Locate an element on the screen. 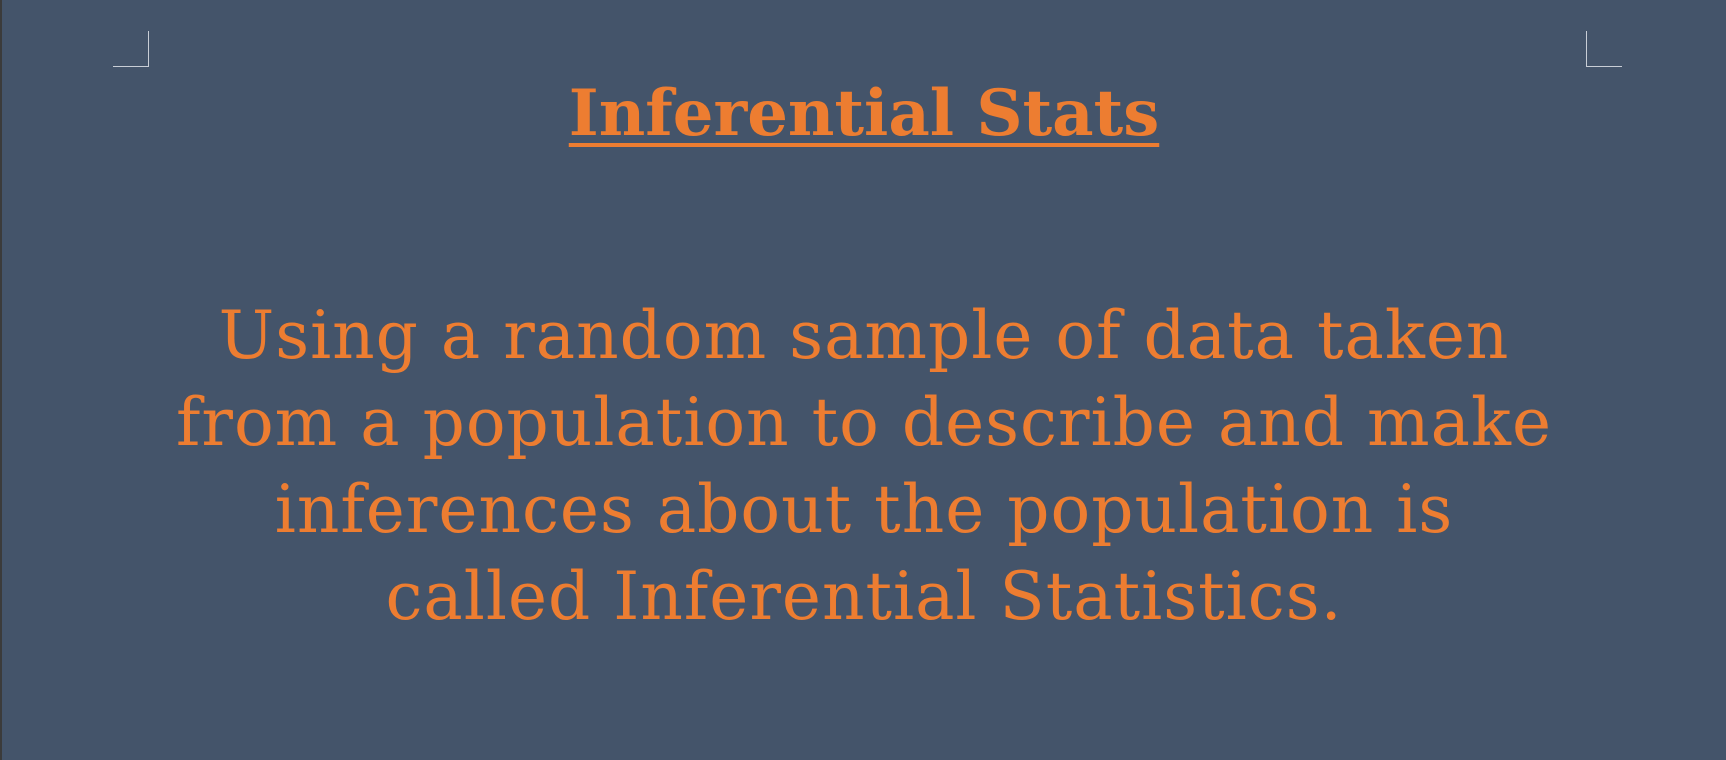  margin-corner-marker-top-right is located at coordinates (1604, 49).